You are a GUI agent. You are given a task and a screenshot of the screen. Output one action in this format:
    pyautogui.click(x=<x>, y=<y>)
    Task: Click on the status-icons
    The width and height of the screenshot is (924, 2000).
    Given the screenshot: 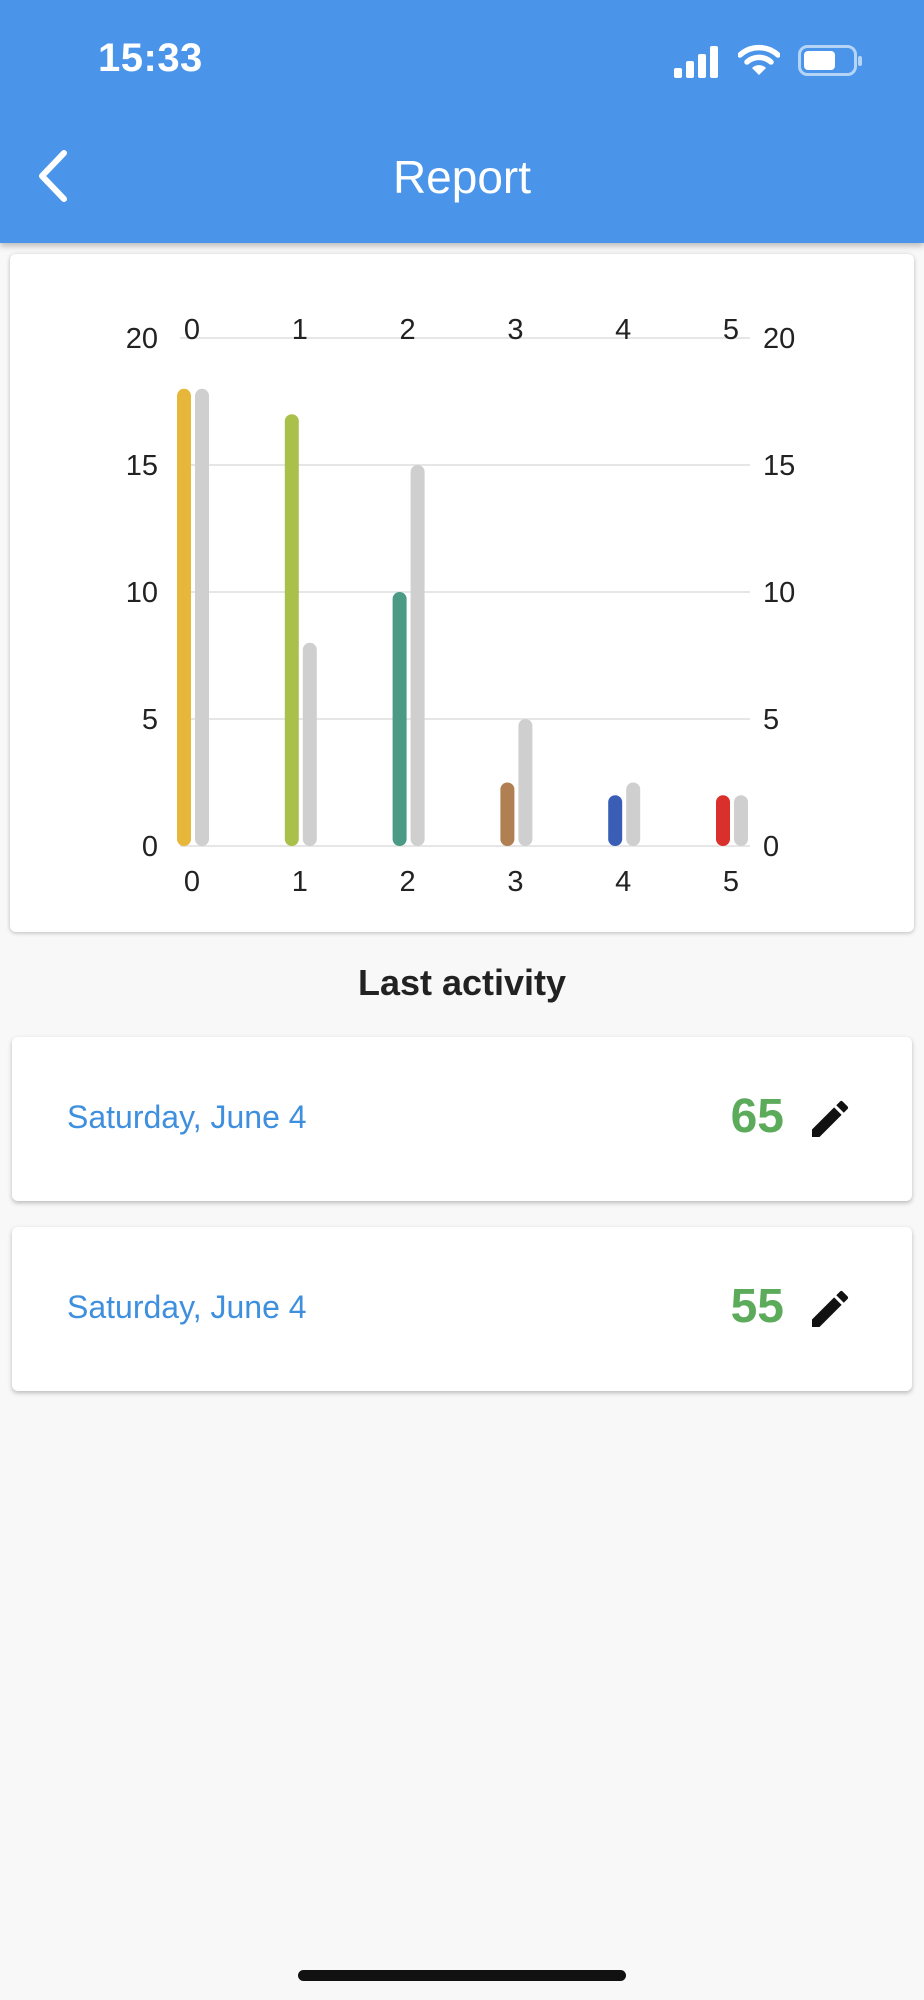 What is the action you would take?
    pyautogui.click(x=769, y=62)
    